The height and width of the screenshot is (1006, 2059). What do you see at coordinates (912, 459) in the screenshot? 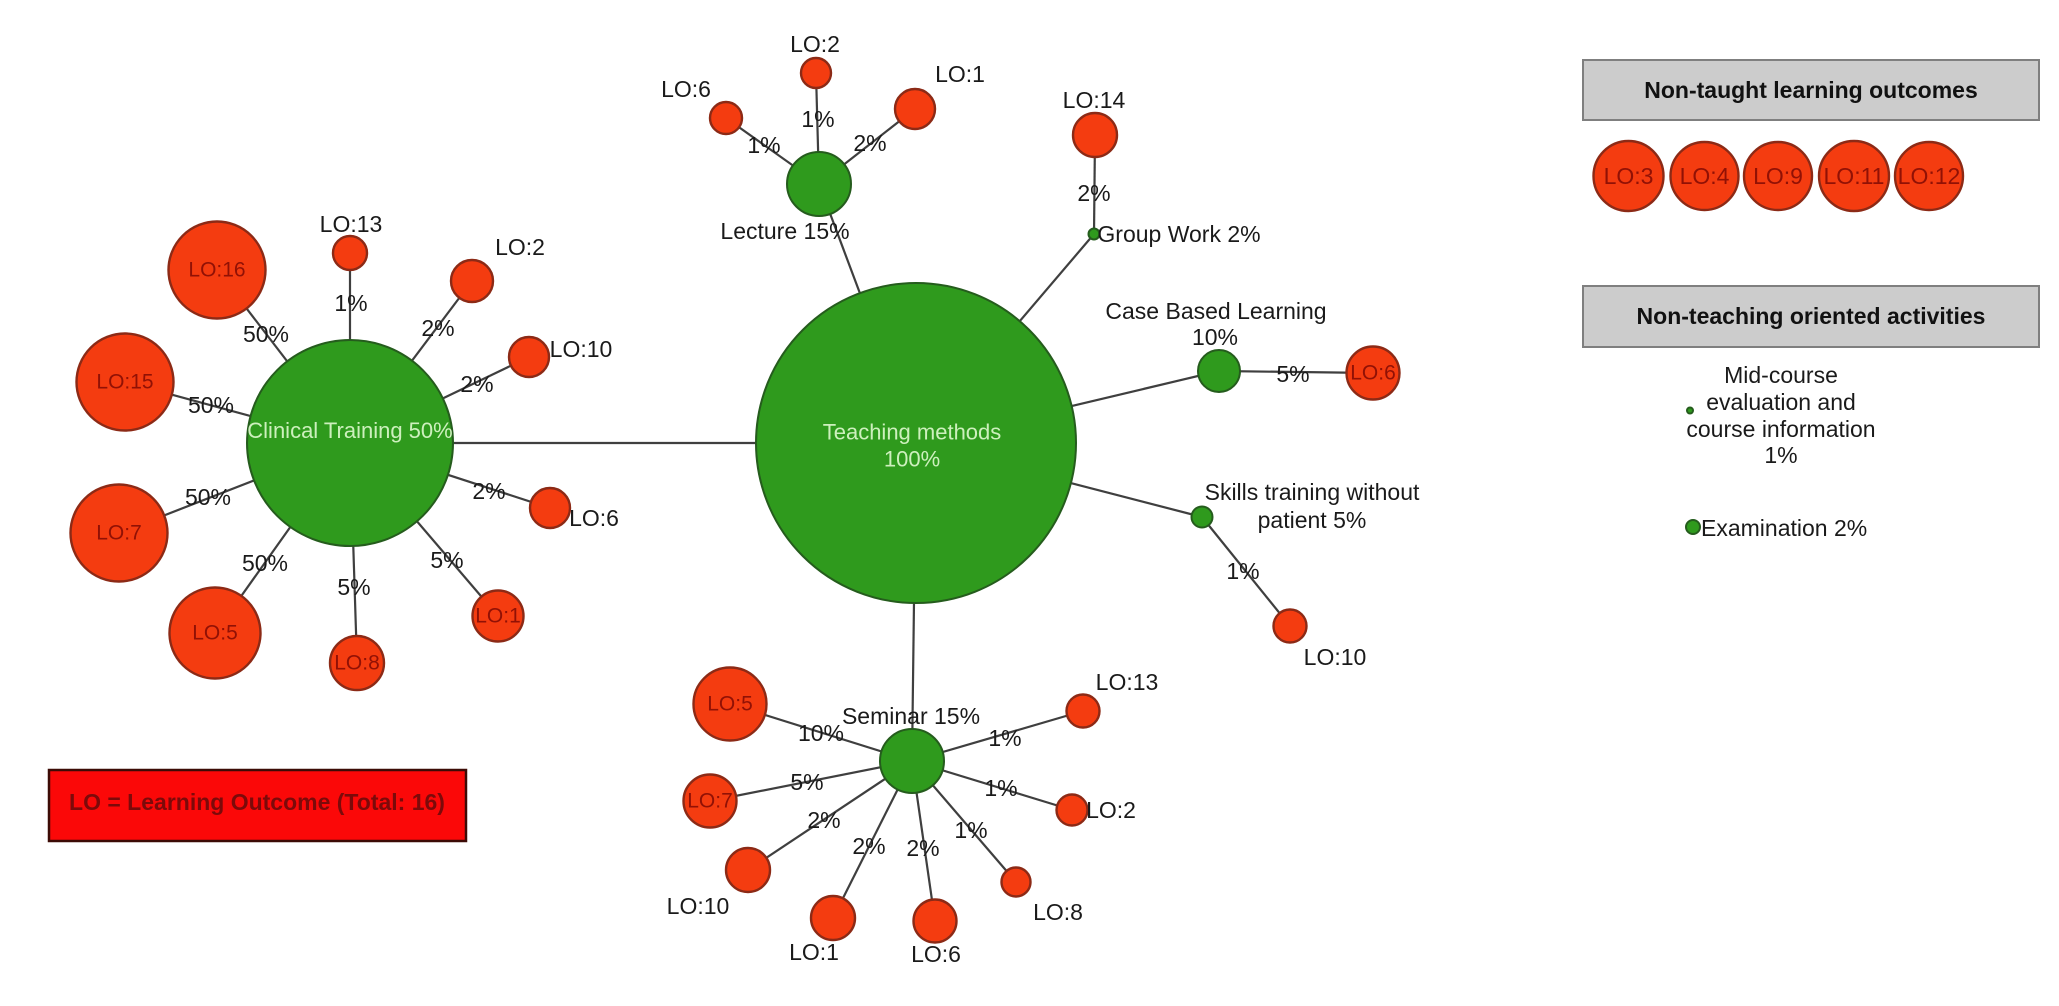
I see `svg-text: 100%` at bounding box center [912, 459].